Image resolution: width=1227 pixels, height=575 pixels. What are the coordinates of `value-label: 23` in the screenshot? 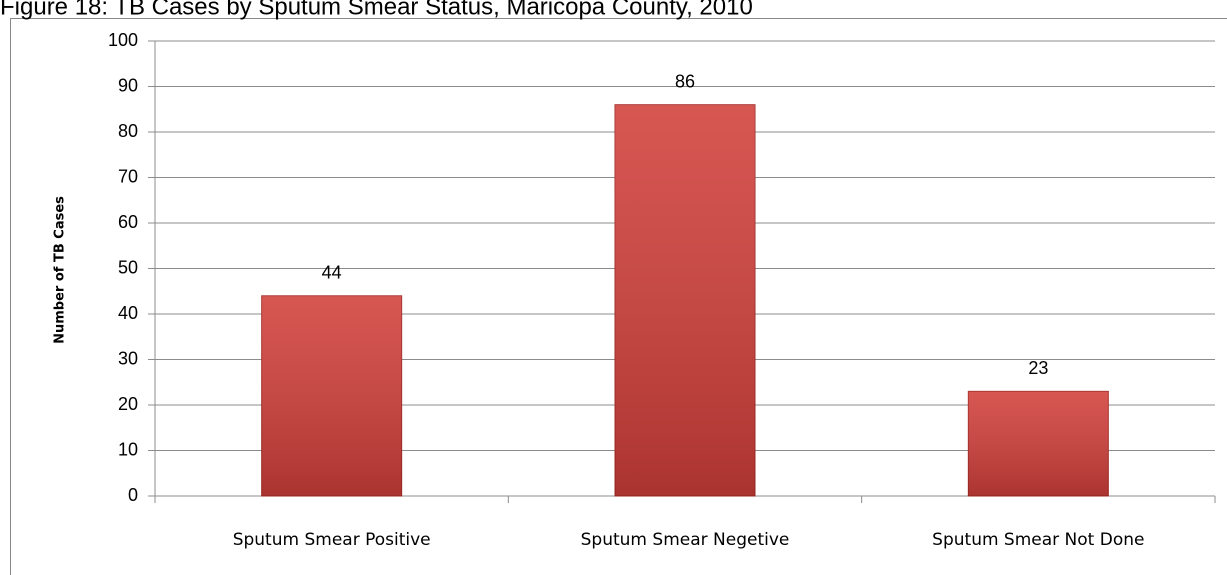 It's located at (1038, 368).